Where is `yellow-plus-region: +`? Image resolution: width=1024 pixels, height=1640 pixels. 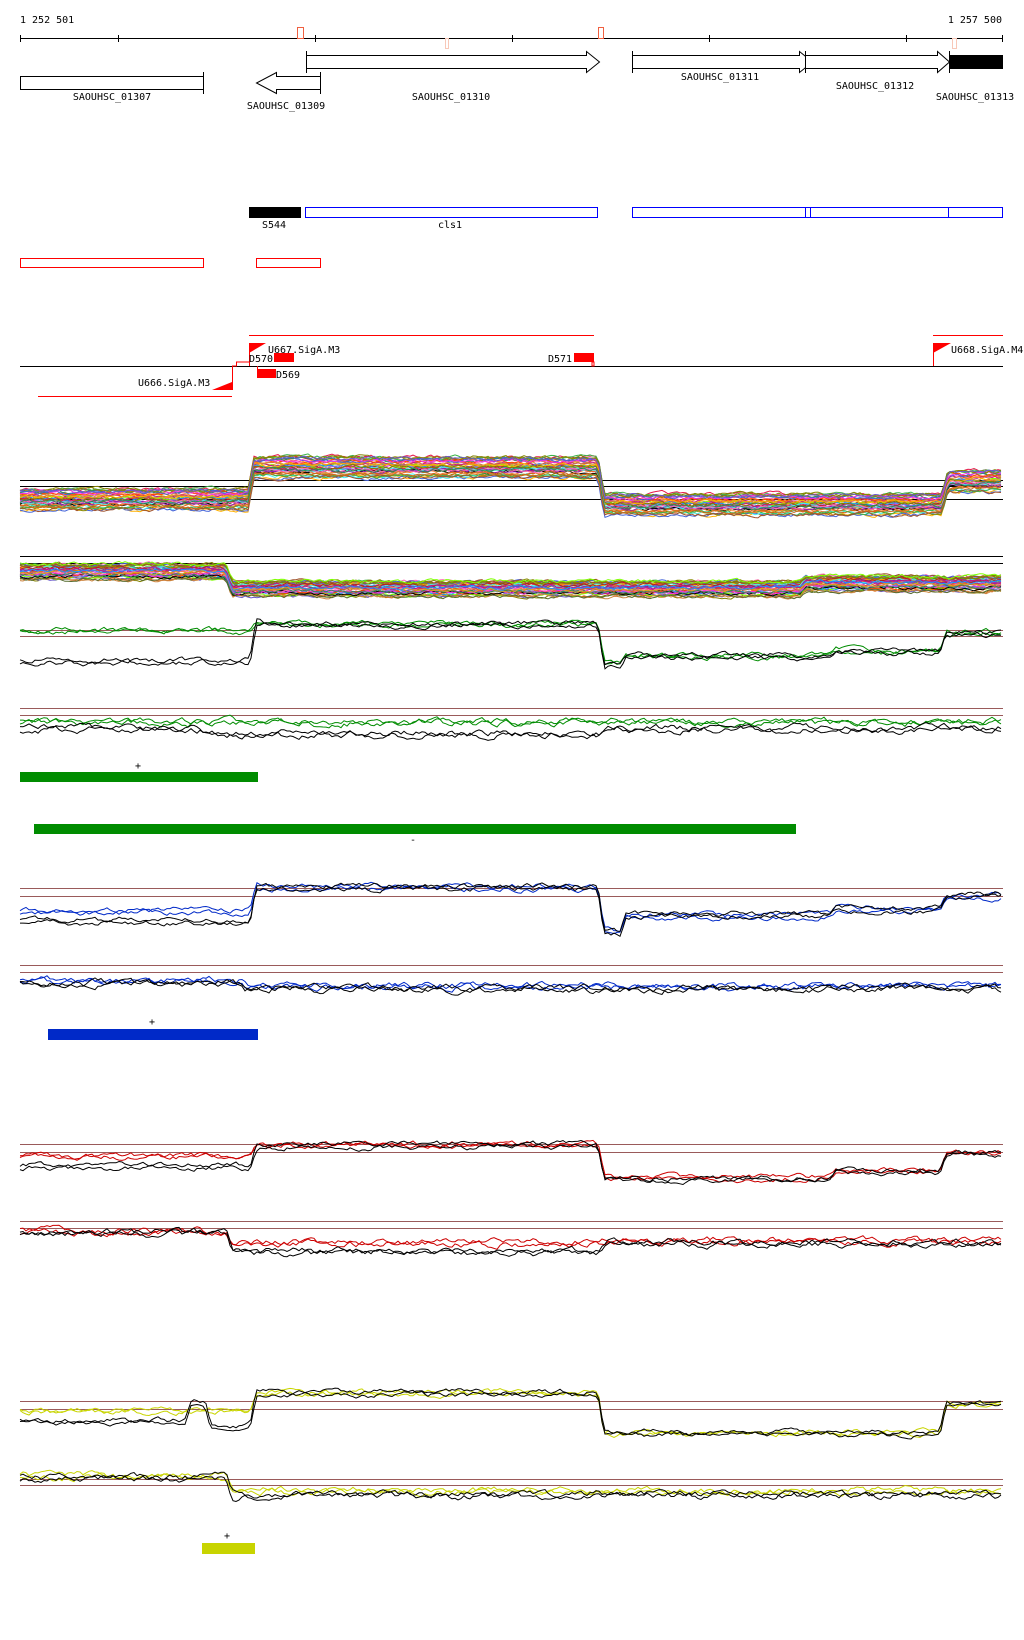 yellow-plus-region: + is located at coordinates (228, 1542).